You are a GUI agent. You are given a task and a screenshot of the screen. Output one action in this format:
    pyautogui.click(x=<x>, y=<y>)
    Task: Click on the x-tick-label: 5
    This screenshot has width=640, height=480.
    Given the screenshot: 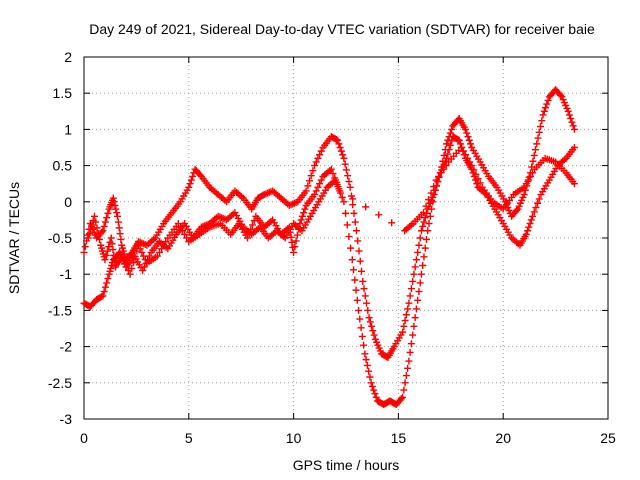 What is the action you would take?
    pyautogui.click(x=189, y=438)
    